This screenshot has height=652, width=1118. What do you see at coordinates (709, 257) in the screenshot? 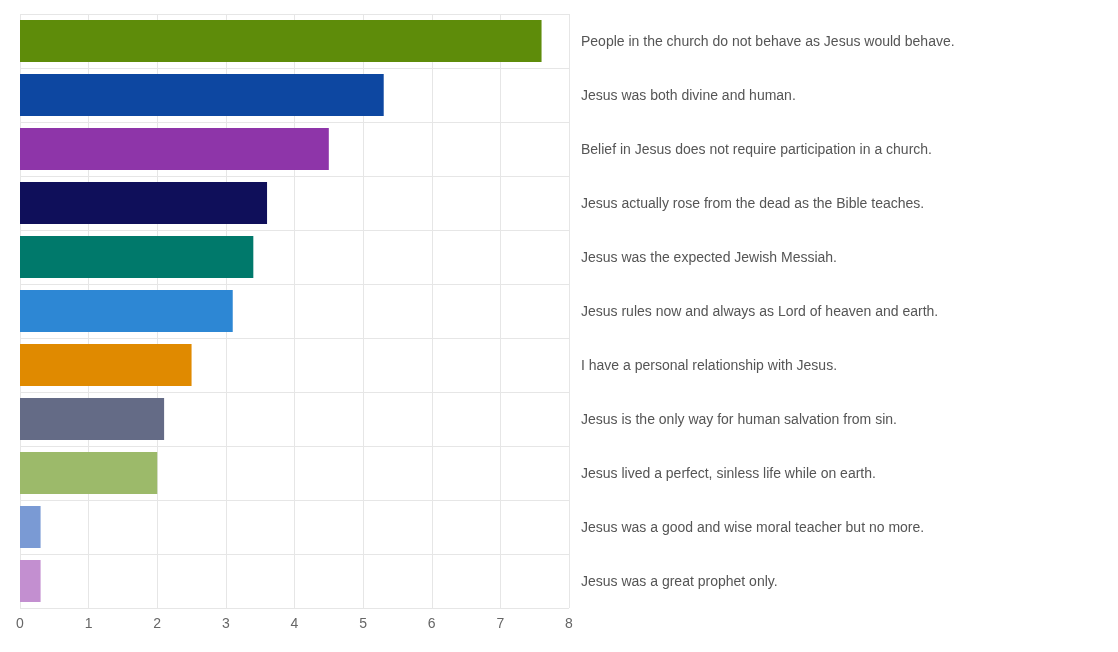
I see `y-tick-label: Jesus was the expected Jewish Messiah.` at bounding box center [709, 257].